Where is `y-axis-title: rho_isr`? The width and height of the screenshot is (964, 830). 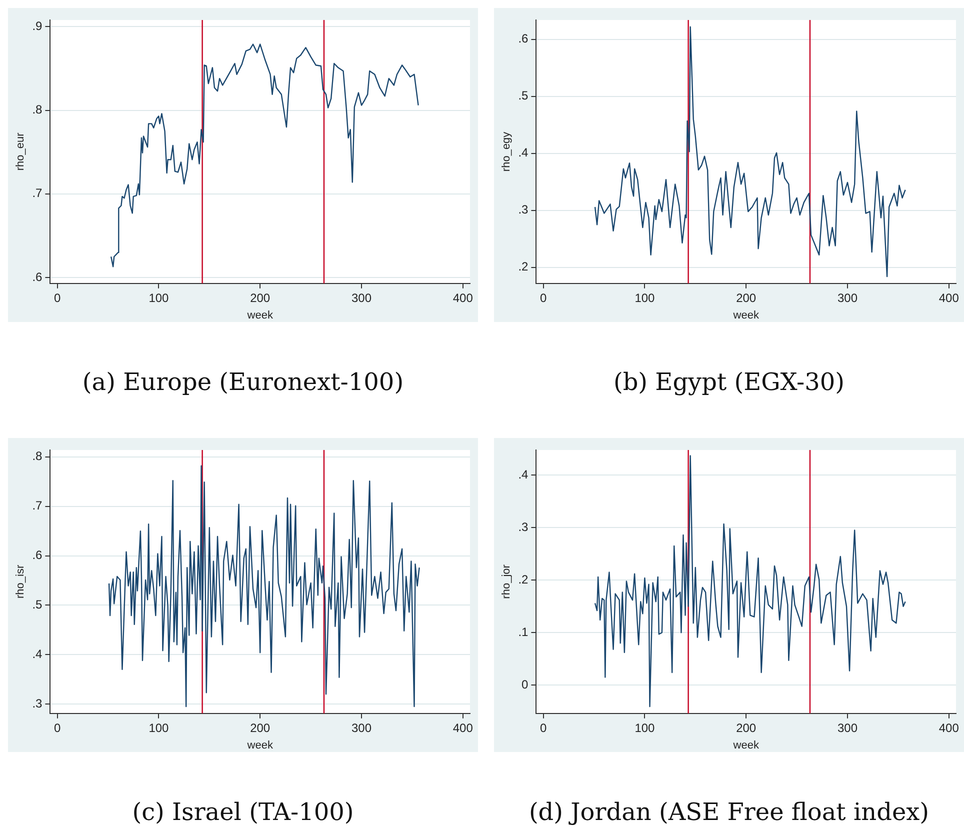 y-axis-title: rho_isr is located at coordinates (20, 581).